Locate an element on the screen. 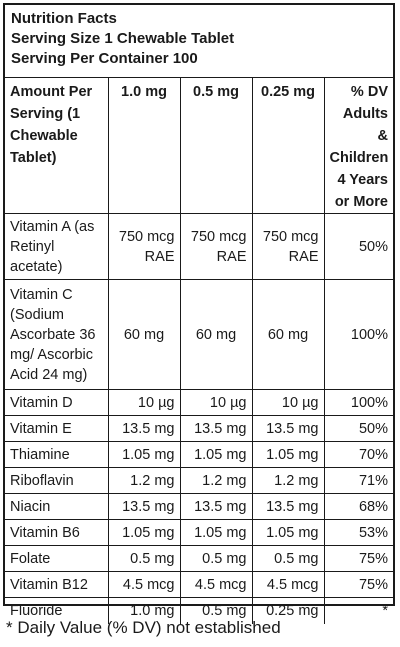 This screenshot has width=400, height=647. table-row: Vitamin D 10 µg 10 µg 10 µg 100% is located at coordinates (199, 402).